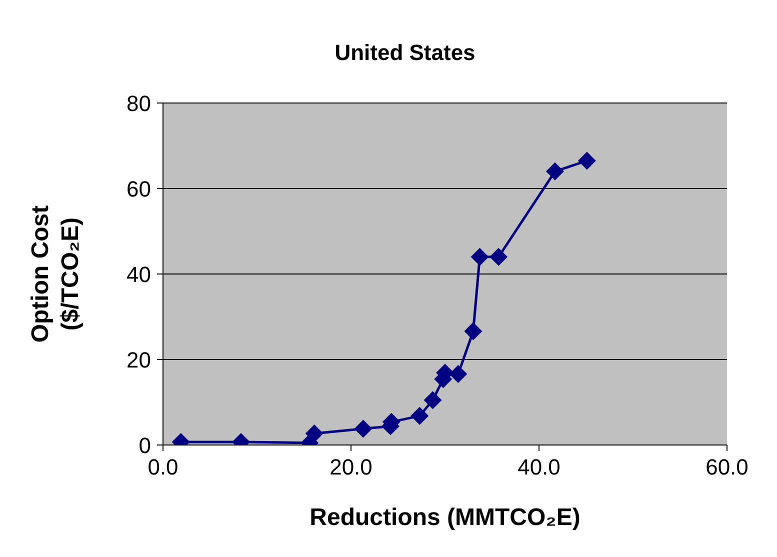  Describe the element at coordinates (445, 517) in the screenshot. I see `x-axis-title: Reductions (MMTCO₂E)` at that location.